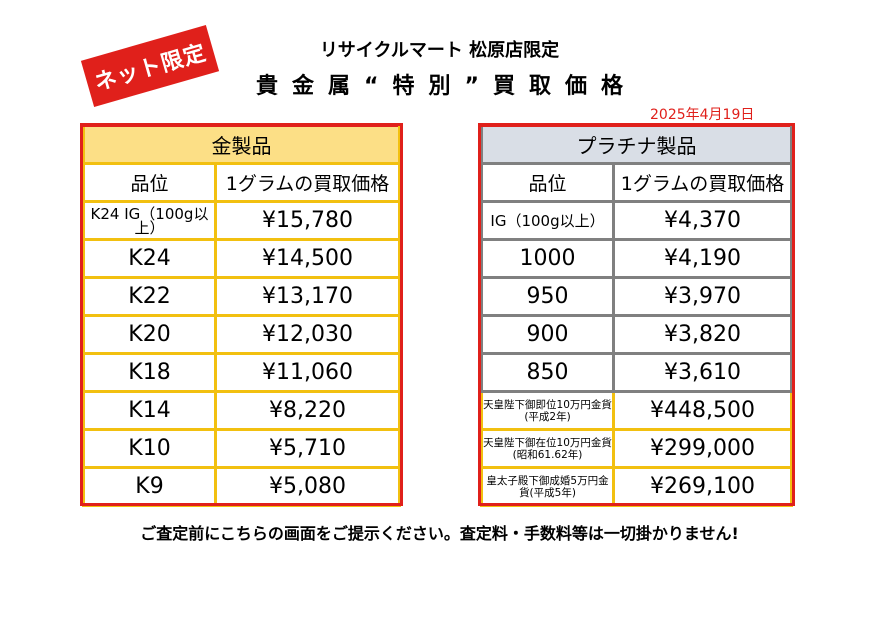 The width and height of the screenshot is (879, 623). Describe the element at coordinates (702, 296) in the screenshot. I see `platinum-price-cell: ¥3,970` at that location.